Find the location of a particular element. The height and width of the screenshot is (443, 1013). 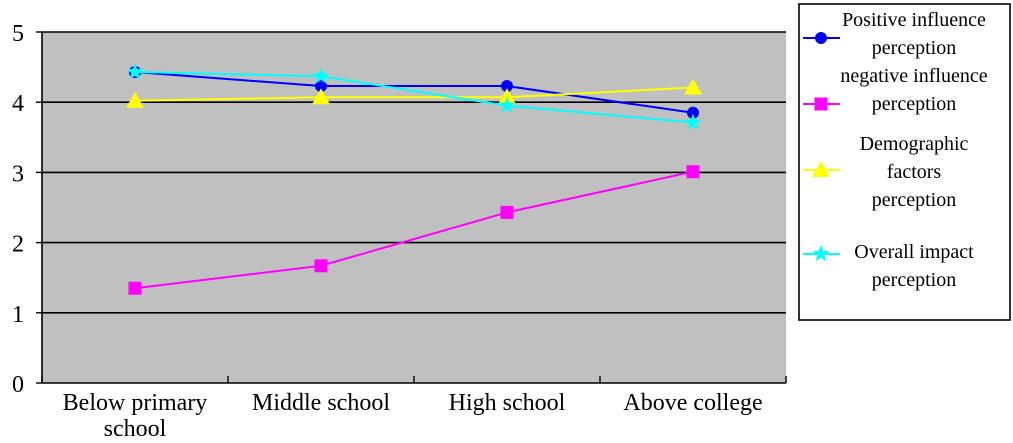

series-triangle is located at coordinates (414, 93).